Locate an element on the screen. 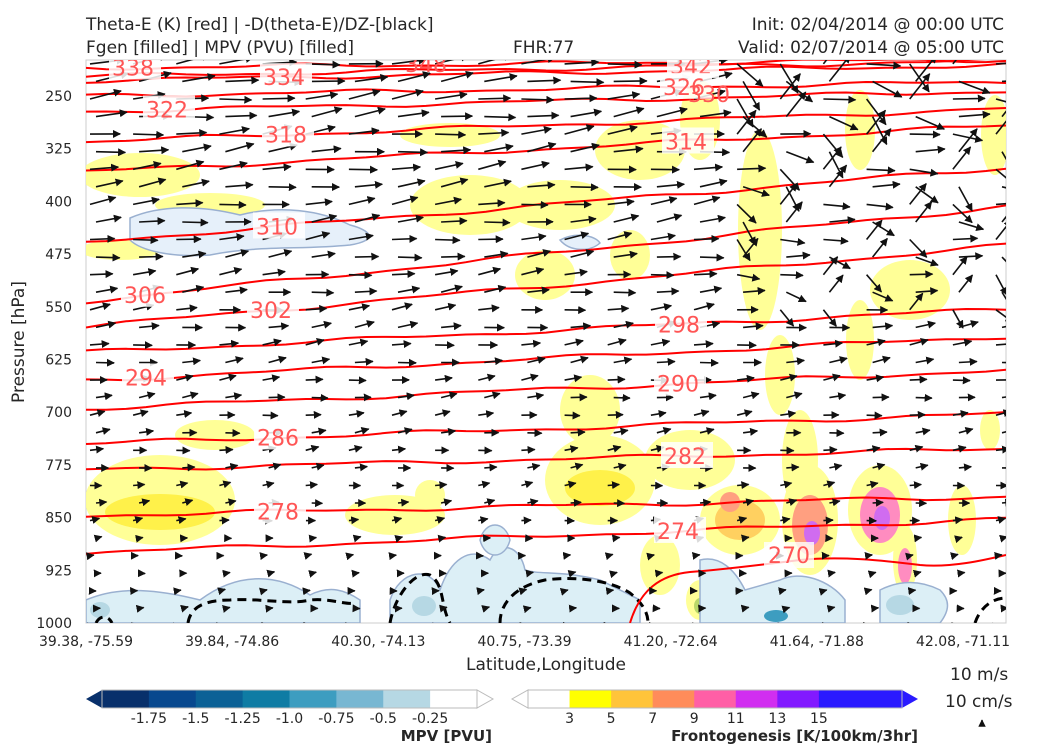  y-tick-label: 850 is located at coordinates (58, 519).